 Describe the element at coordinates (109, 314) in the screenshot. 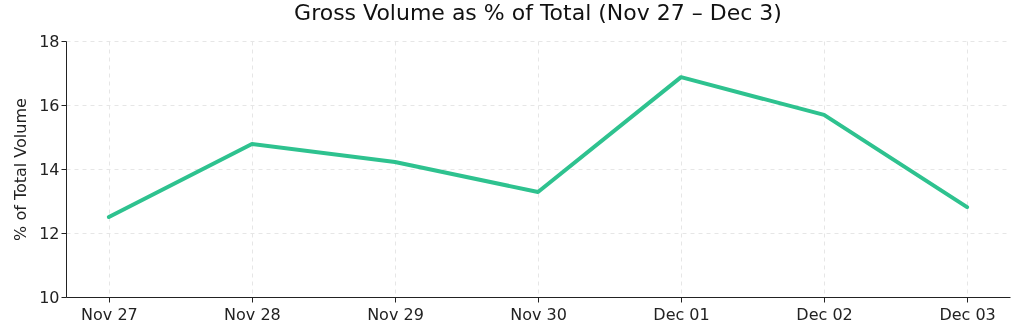

I see `x-tick-label: Nov 27` at that location.